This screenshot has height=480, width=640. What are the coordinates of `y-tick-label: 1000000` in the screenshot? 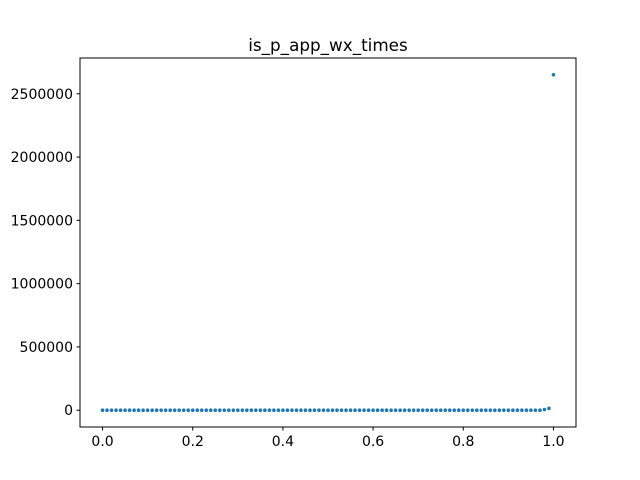 It's located at (42, 285).